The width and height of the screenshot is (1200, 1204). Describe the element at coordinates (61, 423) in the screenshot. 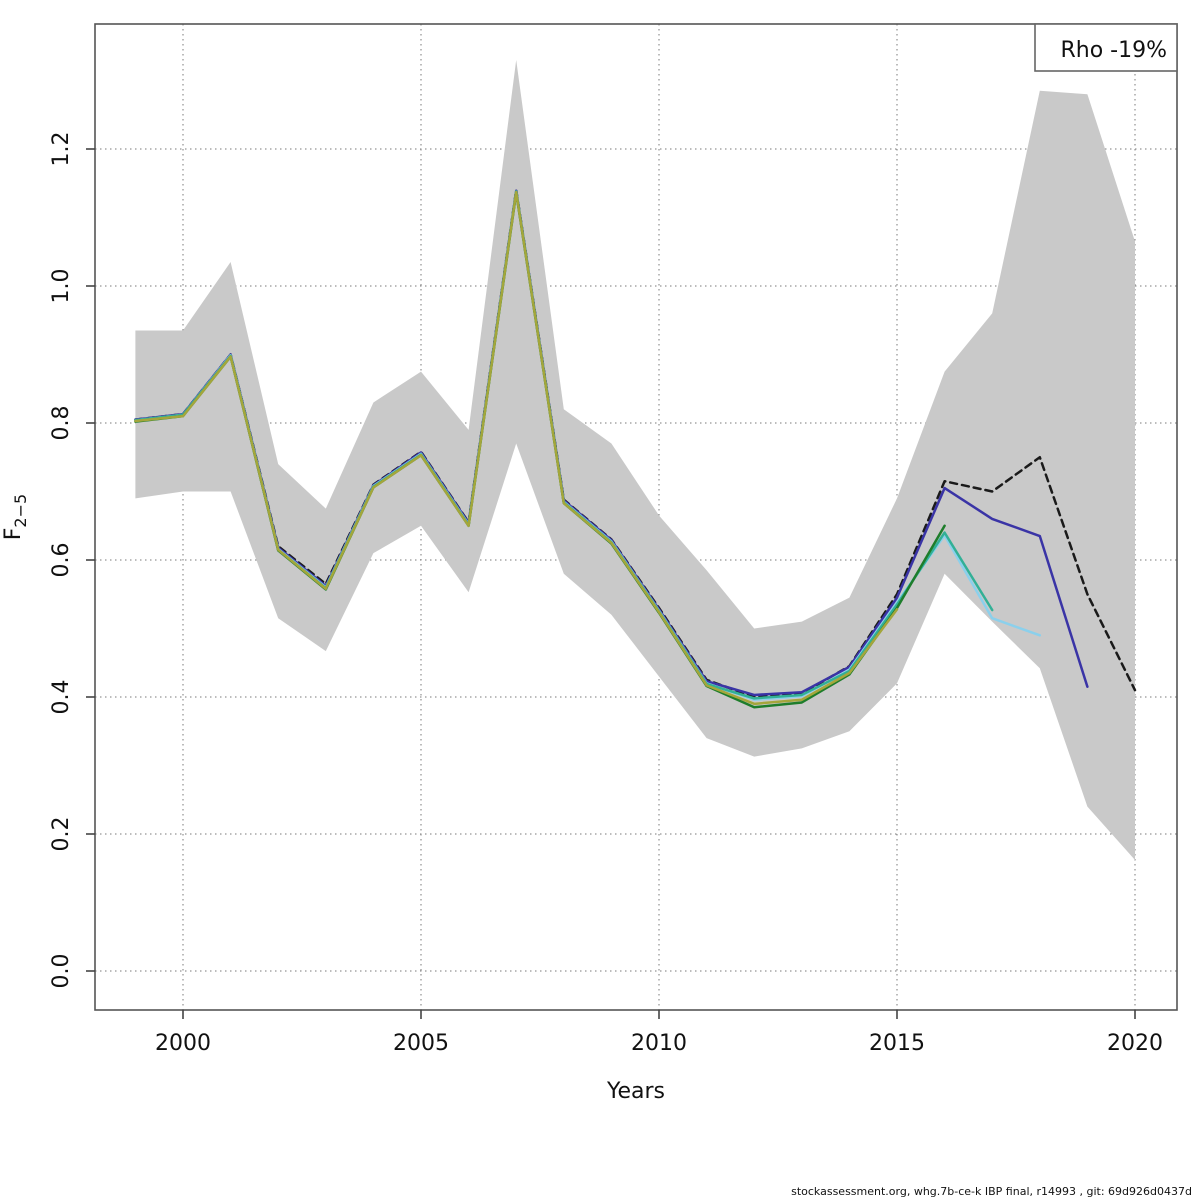

I see `y-tick-label: 0.8` at that location.